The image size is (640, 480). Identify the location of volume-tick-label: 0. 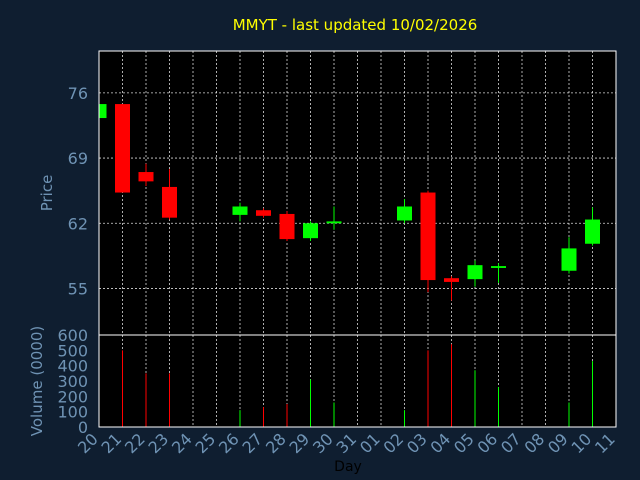
(83, 427).